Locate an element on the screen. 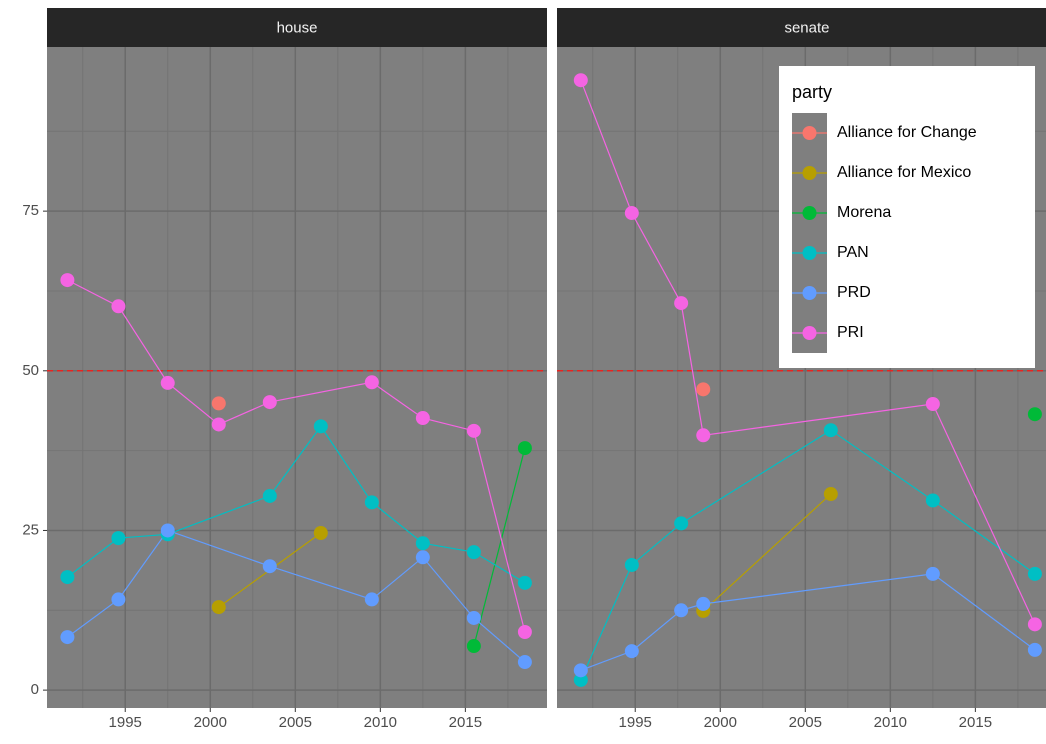  y-tick-label: 75 is located at coordinates (30, 210).